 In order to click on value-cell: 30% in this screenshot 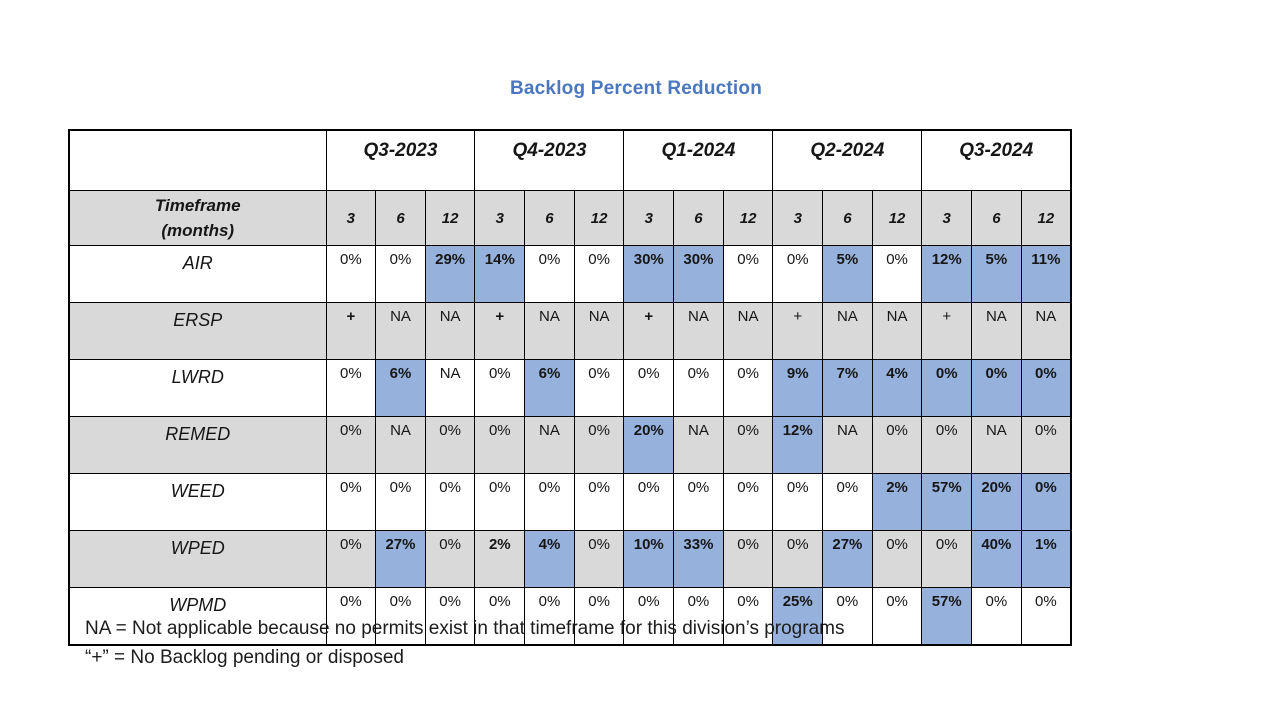, I will do `click(649, 274)`.